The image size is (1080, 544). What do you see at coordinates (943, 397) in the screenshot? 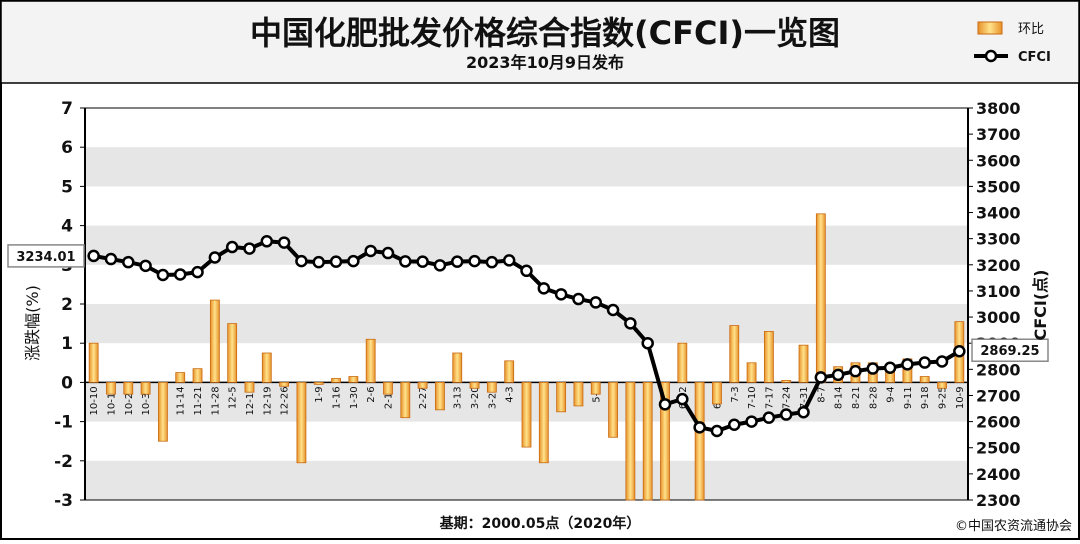
I see `x-tick-label: 9-25` at bounding box center [943, 397].